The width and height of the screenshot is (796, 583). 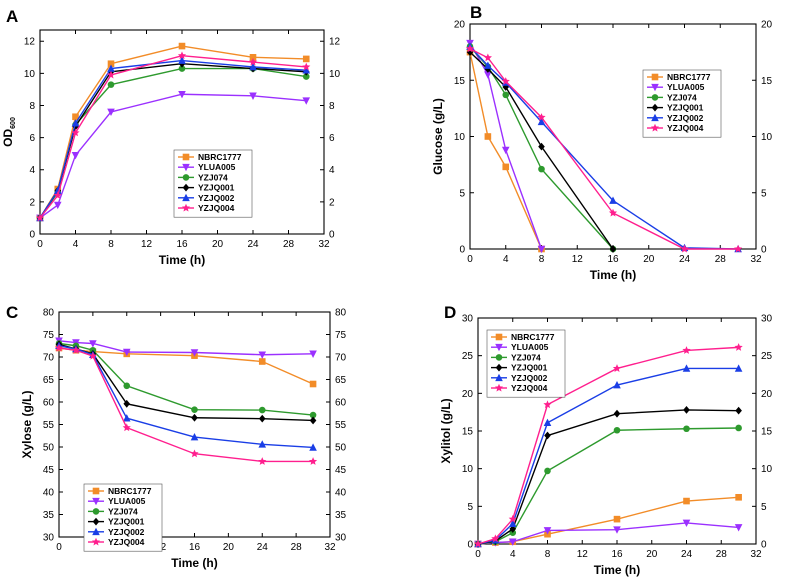 I want to click on y-tick-label-right: 50, so click(x=341, y=448).